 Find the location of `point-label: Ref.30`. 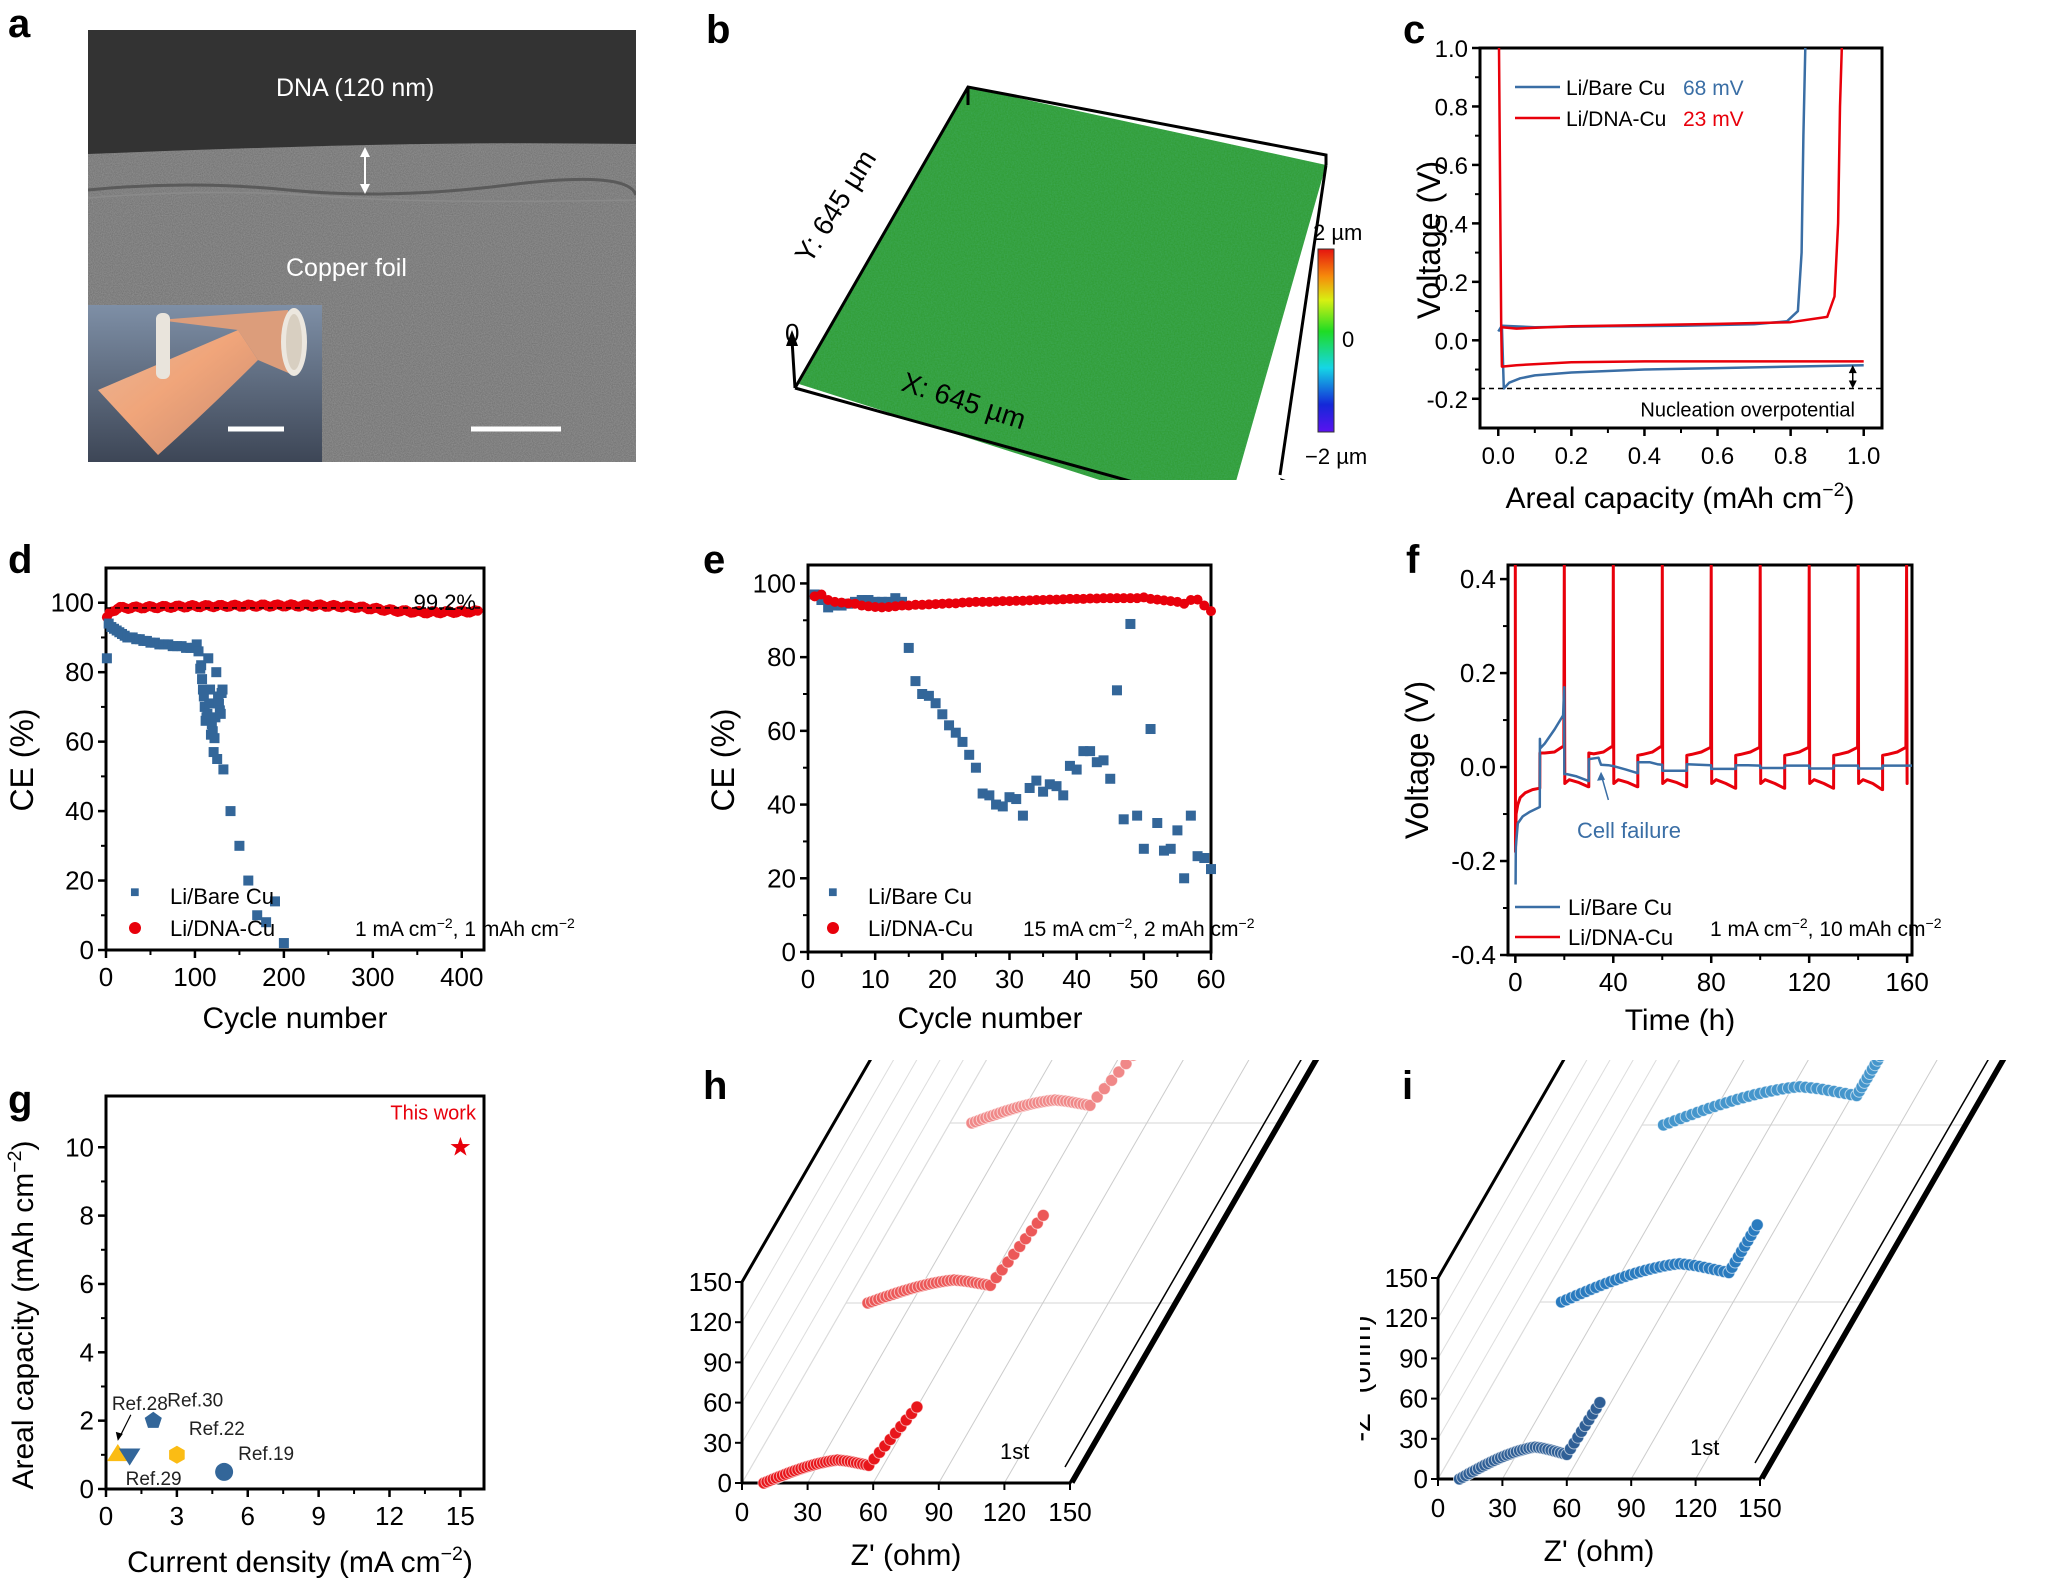

point-label: Ref.30 is located at coordinates (195, 1401).